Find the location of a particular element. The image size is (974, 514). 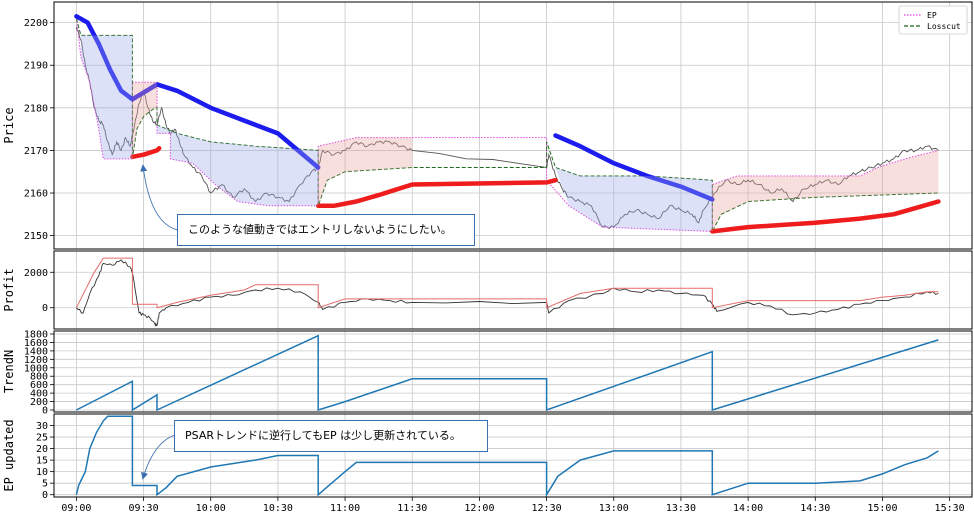

grid-profit is located at coordinates (513, 290).